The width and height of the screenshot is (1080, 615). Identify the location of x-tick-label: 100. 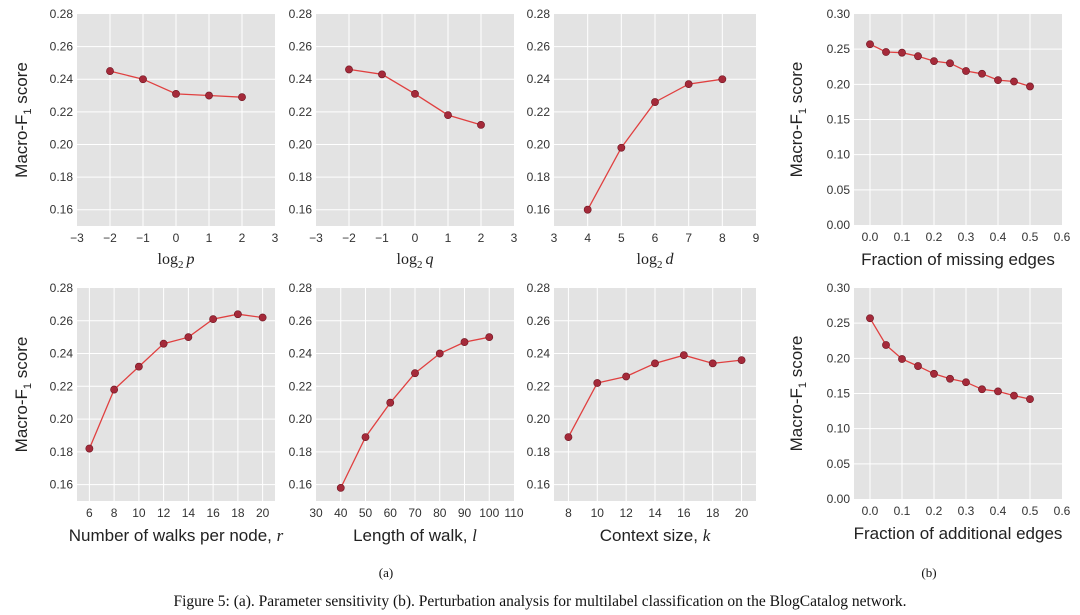
(489, 513).